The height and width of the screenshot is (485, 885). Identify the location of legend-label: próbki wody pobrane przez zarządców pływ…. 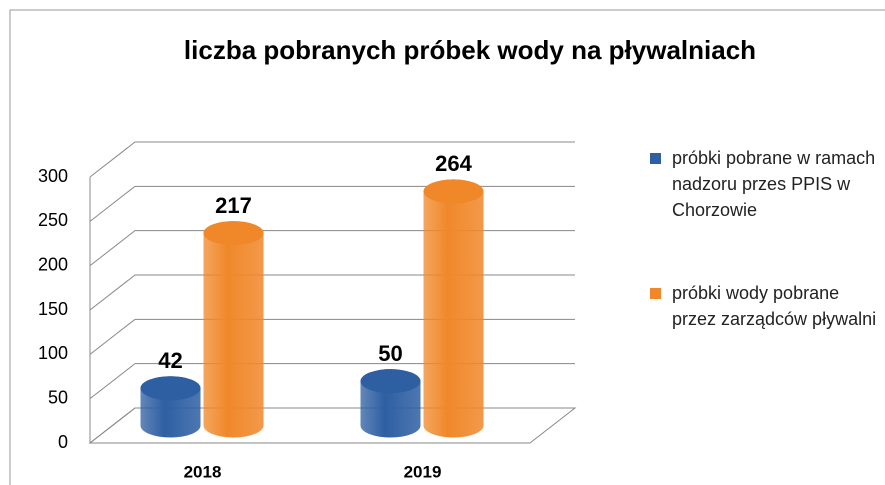
(774, 306).